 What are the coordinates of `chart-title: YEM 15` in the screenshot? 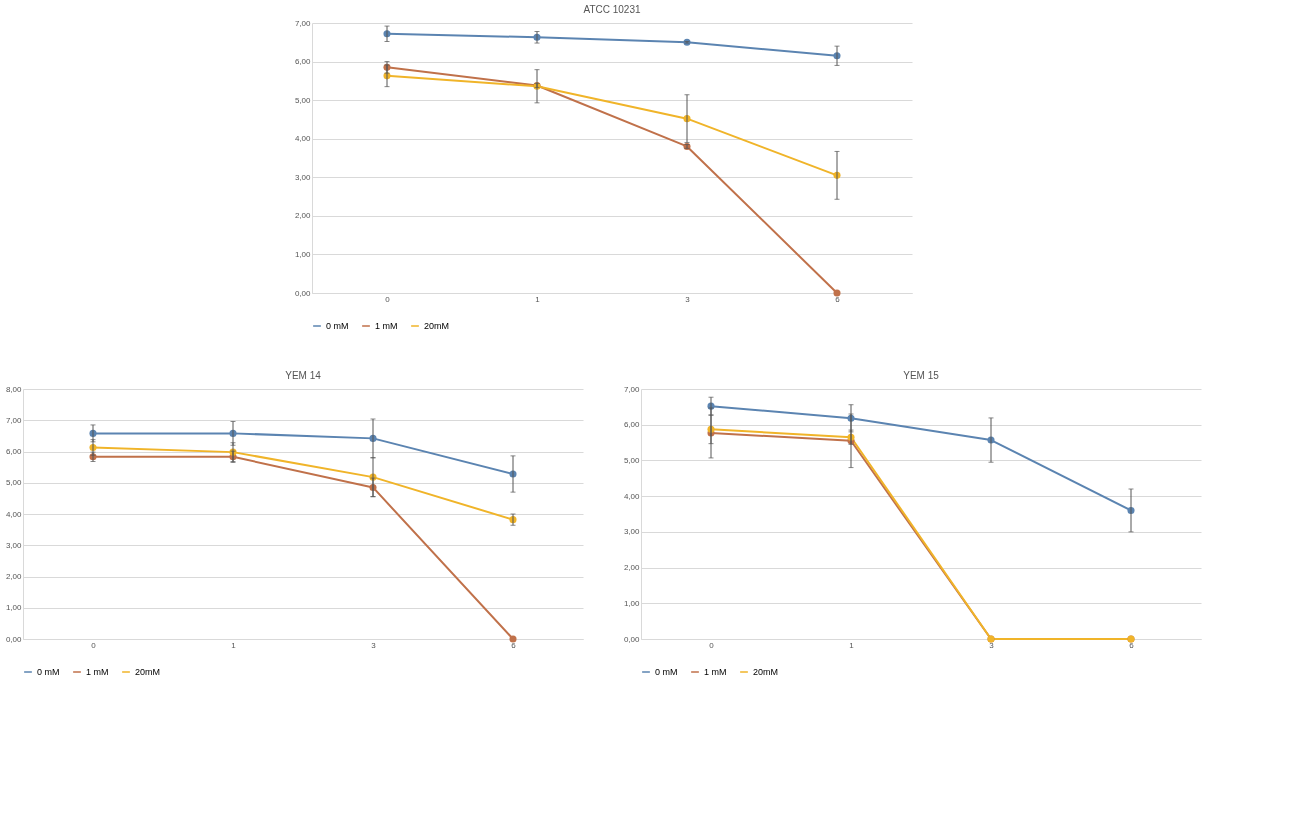 It's located at (921, 375).